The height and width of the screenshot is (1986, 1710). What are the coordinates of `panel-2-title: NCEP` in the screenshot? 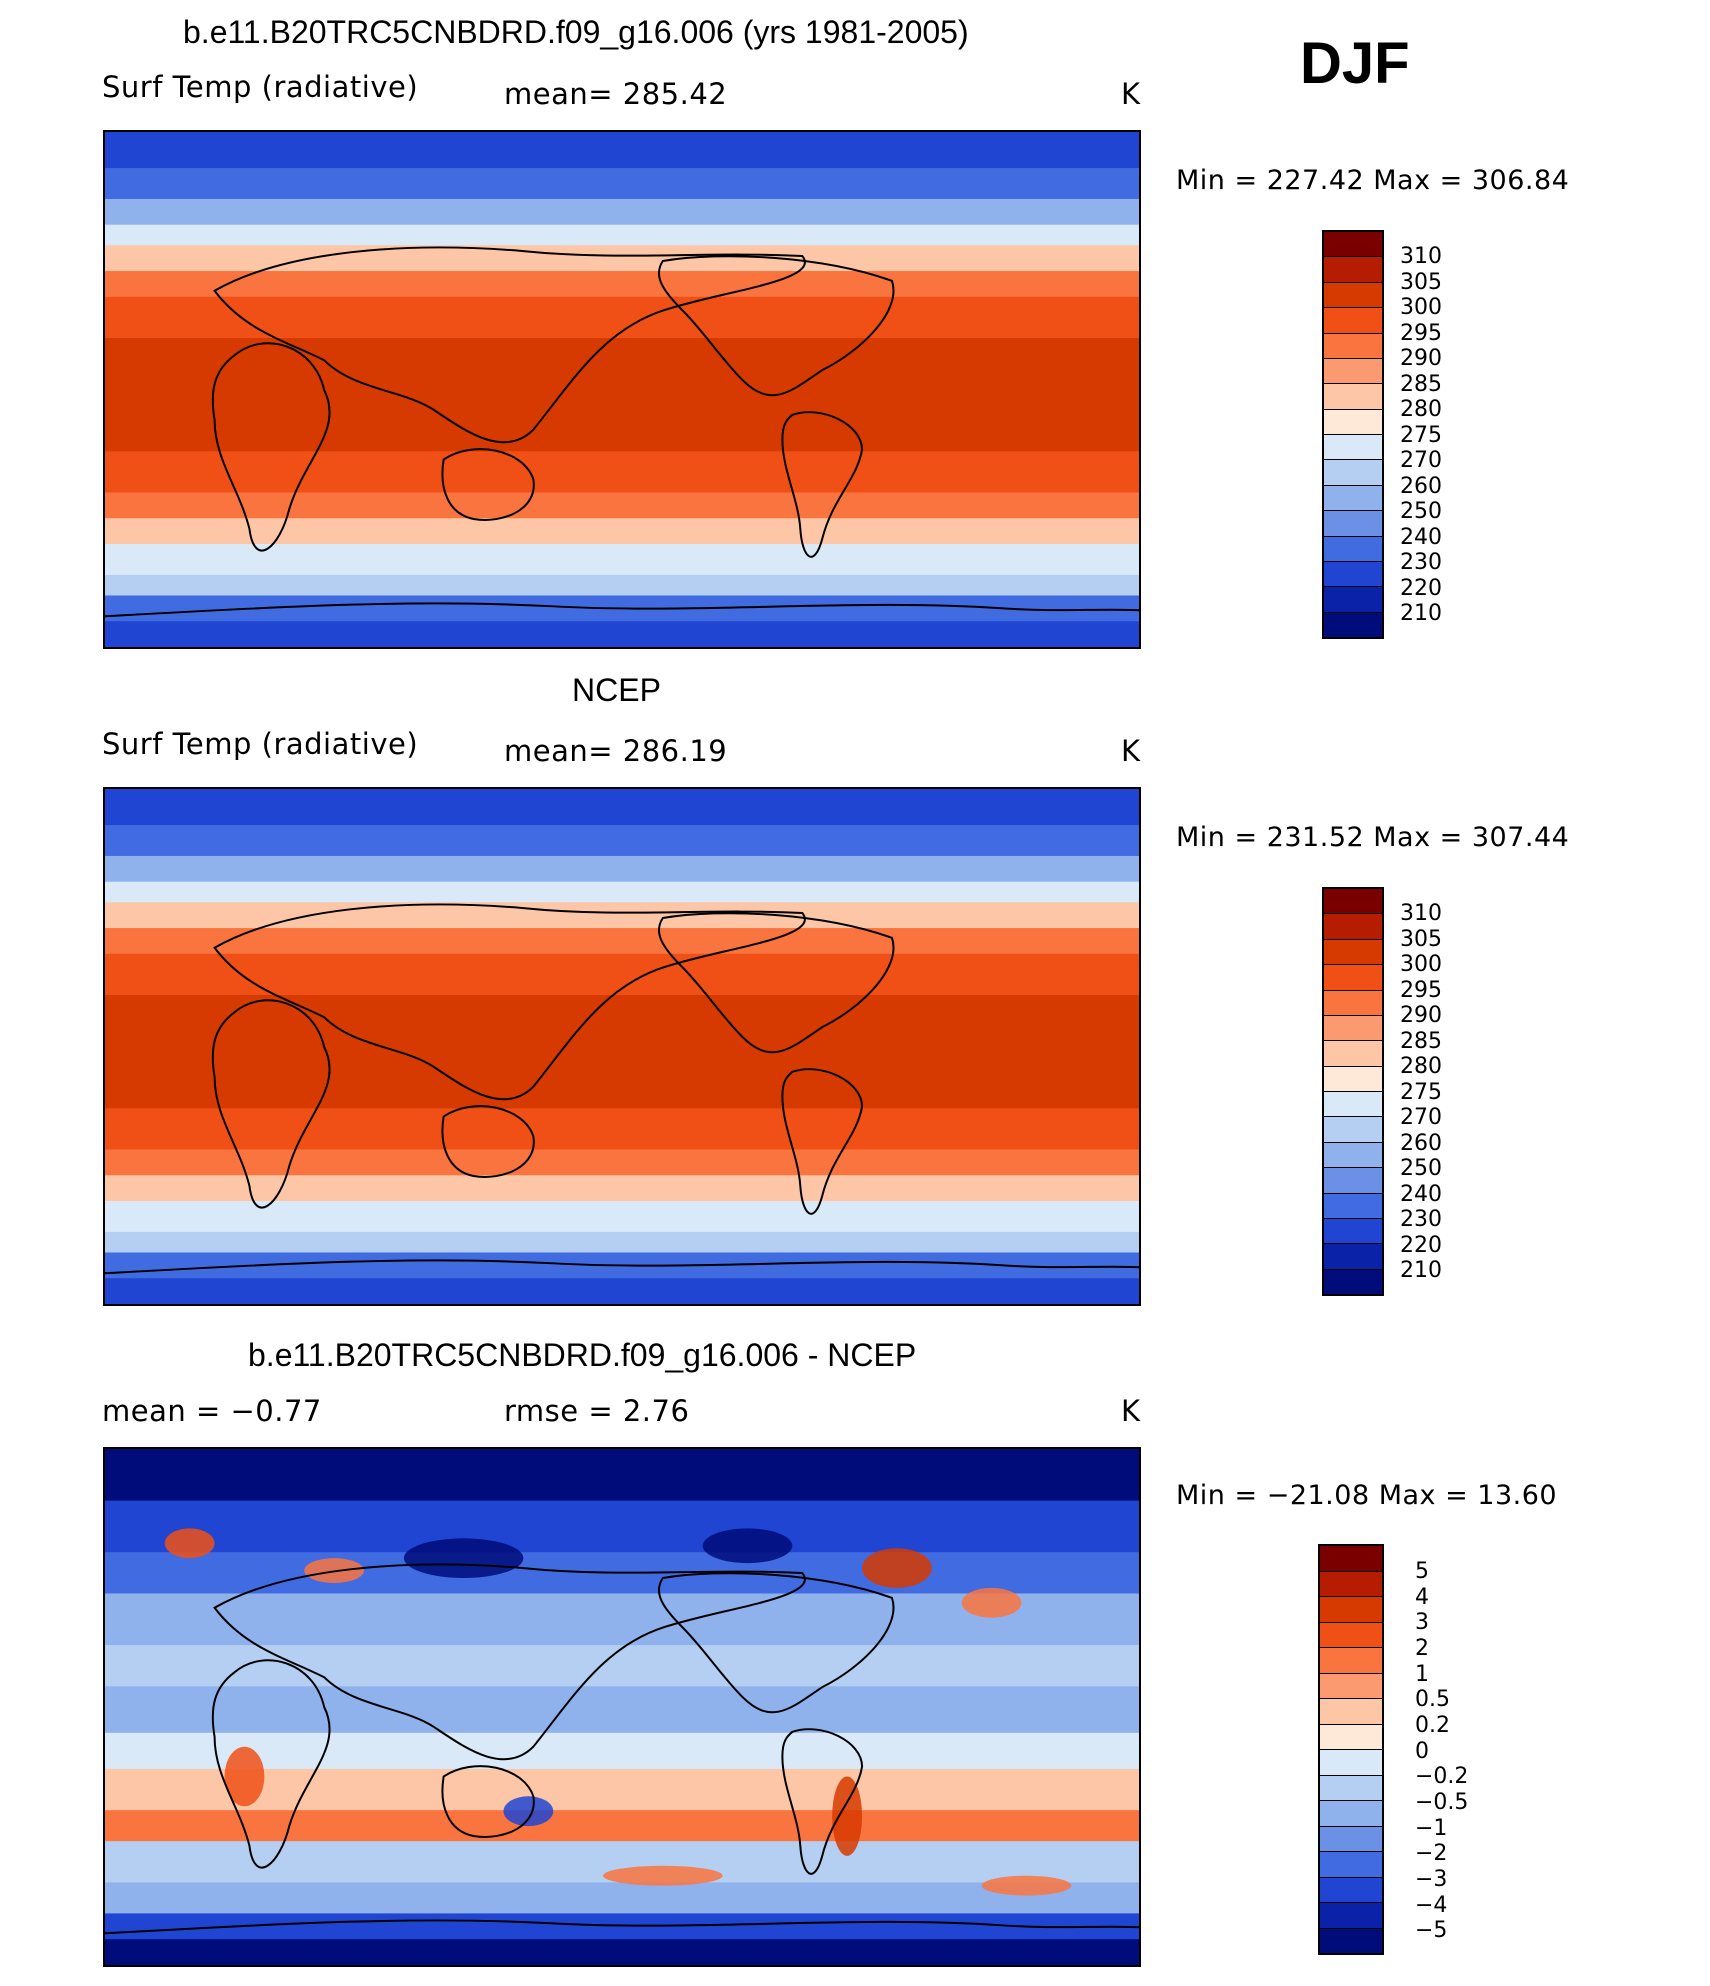 It's located at (616, 690).